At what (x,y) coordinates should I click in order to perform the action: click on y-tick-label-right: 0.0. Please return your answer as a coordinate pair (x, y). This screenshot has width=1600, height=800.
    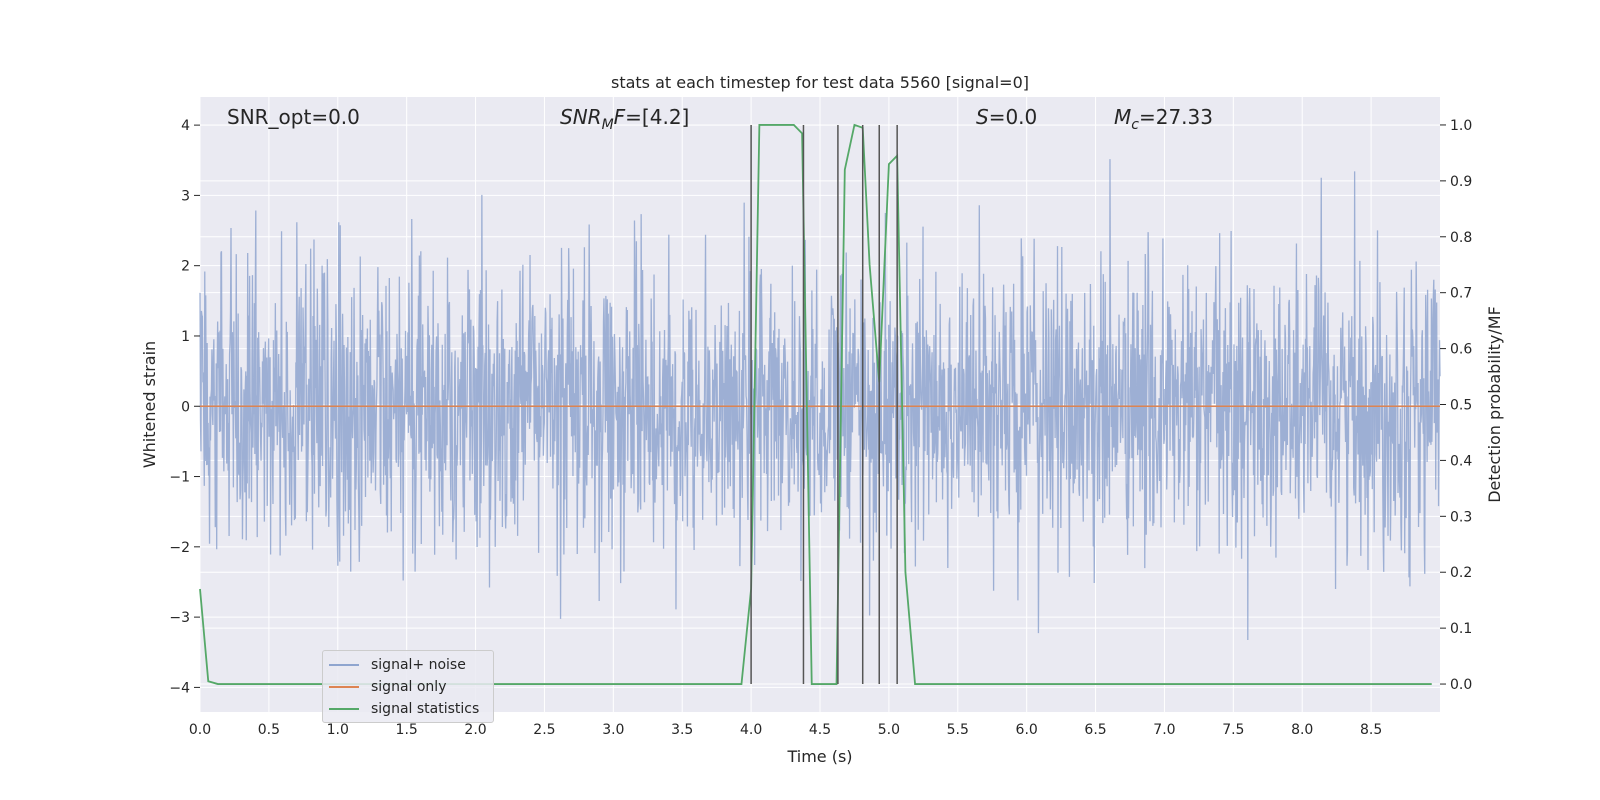
    Looking at the image, I should click on (1461, 685).